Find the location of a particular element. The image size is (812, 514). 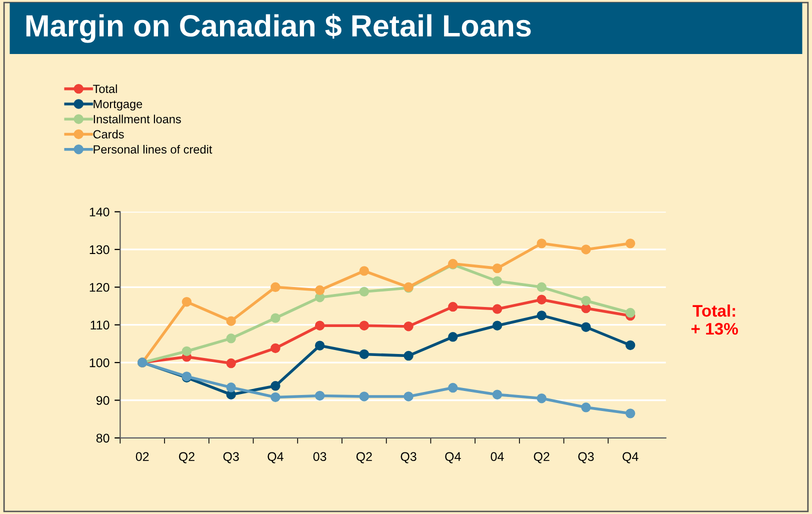

x-tick-label: 02 is located at coordinates (142, 456).